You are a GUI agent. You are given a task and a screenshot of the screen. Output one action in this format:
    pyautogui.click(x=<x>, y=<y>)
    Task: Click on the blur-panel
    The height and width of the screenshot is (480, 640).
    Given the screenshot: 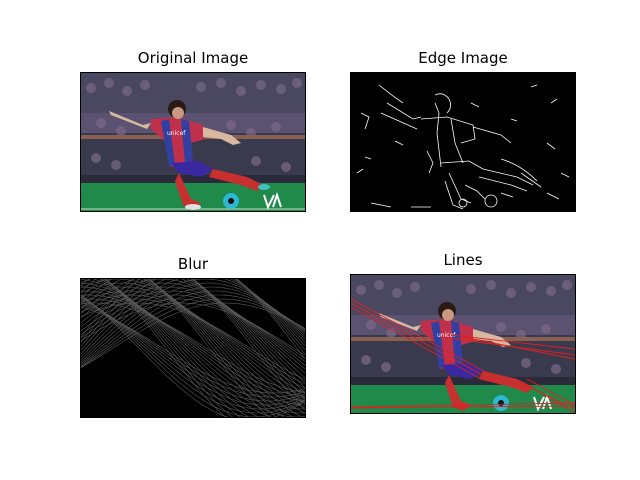 What is the action you would take?
    pyautogui.click(x=193, y=348)
    